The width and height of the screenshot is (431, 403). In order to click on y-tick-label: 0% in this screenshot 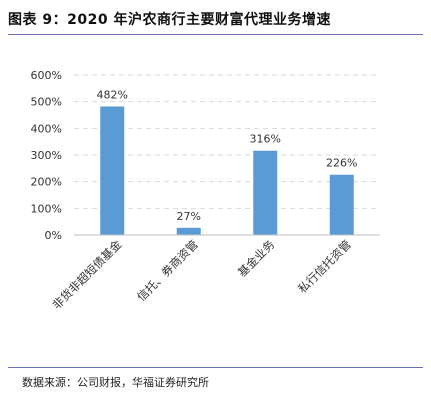, I will do `click(53, 235)`.